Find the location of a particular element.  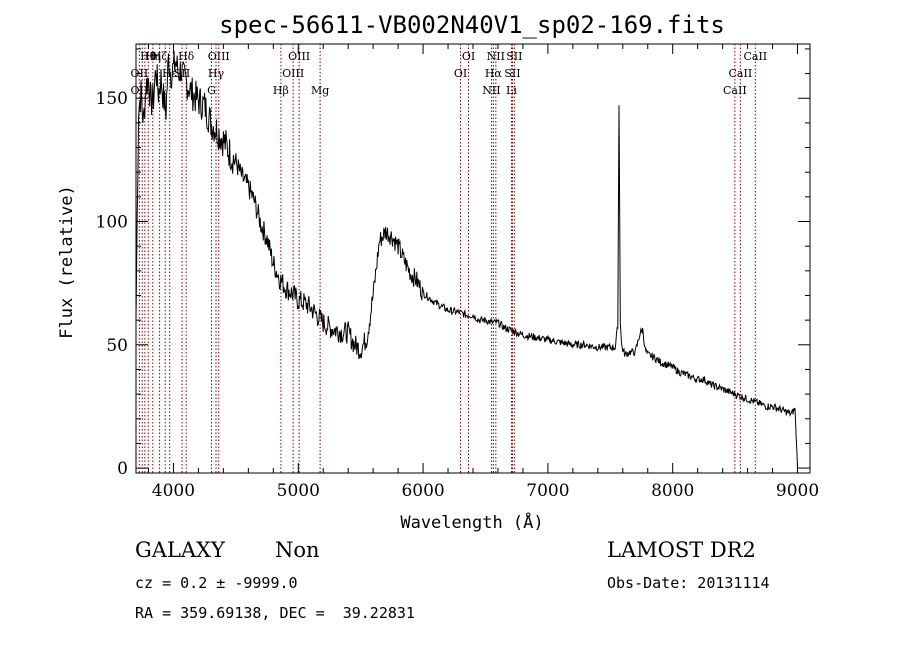

line-marker-label: OII is located at coordinates (140, 90).